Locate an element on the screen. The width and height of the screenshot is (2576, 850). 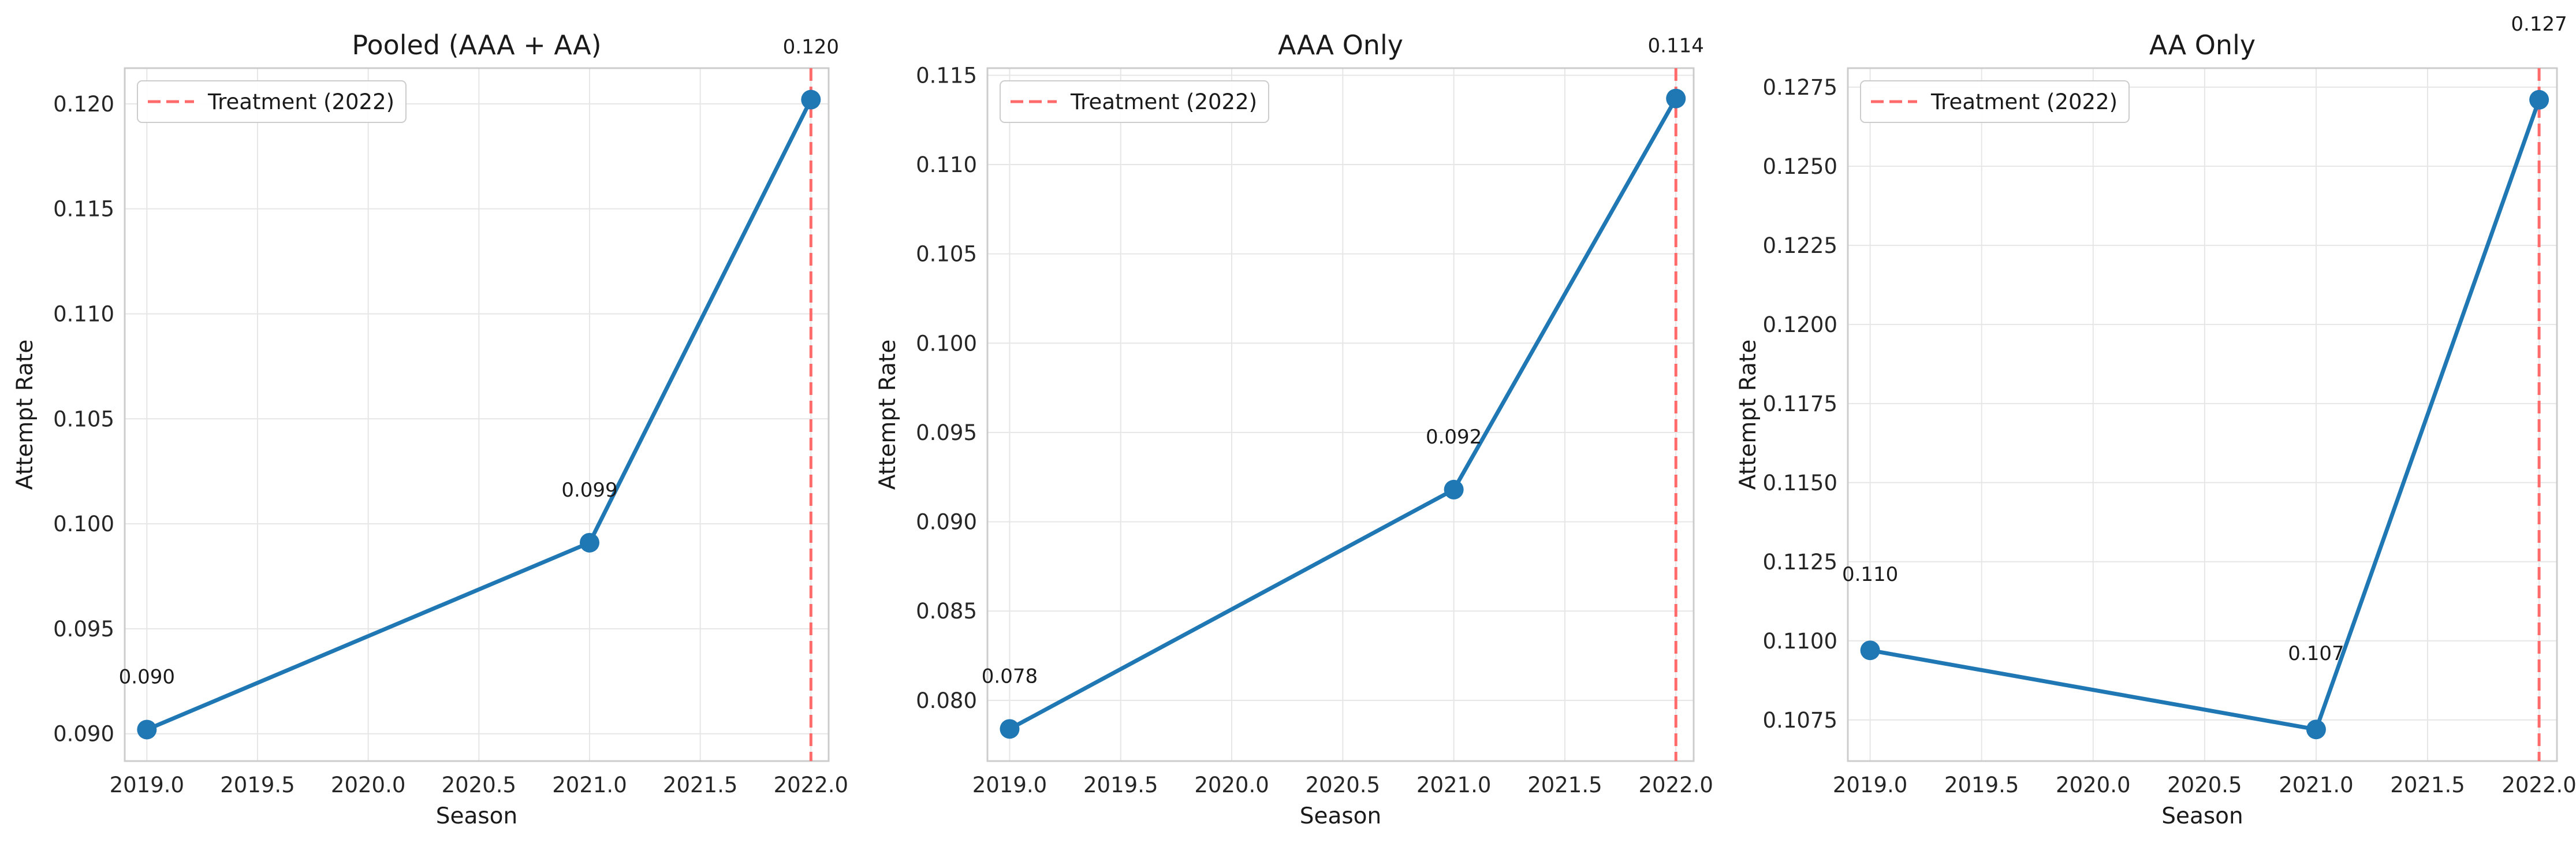
data-label: 0.078 is located at coordinates (1010, 676).